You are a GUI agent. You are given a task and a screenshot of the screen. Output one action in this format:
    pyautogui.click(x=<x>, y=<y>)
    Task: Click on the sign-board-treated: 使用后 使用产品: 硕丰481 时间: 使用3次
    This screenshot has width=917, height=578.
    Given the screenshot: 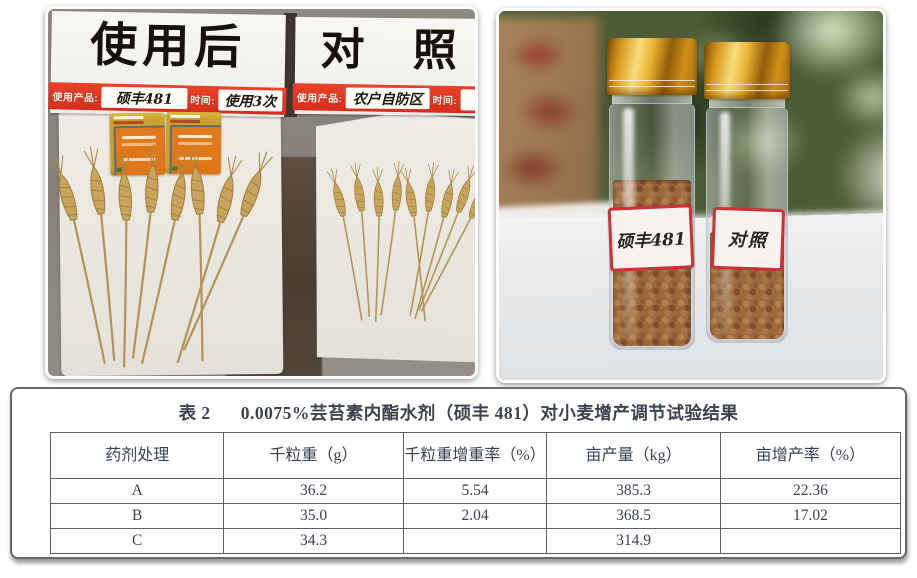 What is the action you would take?
    pyautogui.click(x=167, y=64)
    